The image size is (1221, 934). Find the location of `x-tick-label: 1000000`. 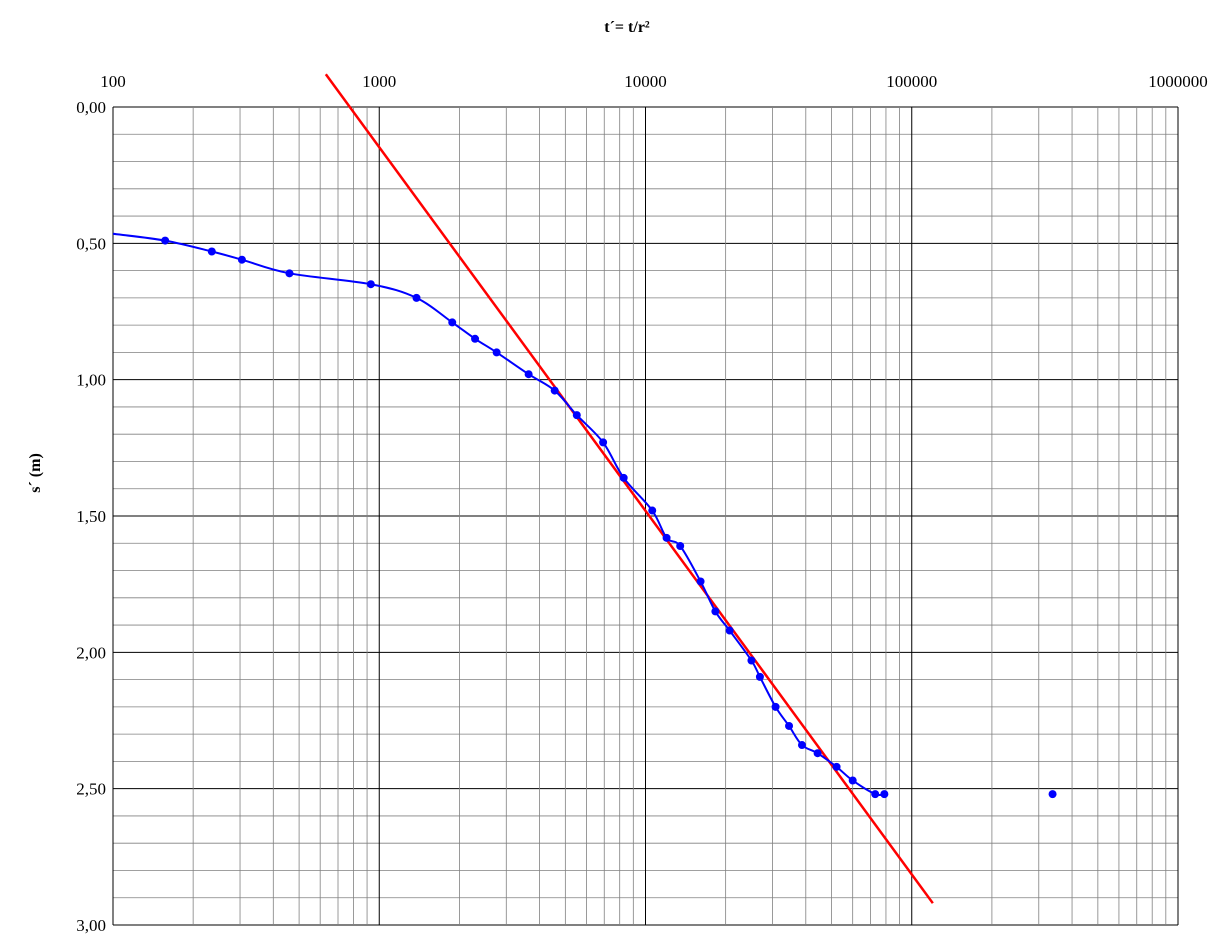

x-tick-label: 1000000 is located at coordinates (1178, 81).